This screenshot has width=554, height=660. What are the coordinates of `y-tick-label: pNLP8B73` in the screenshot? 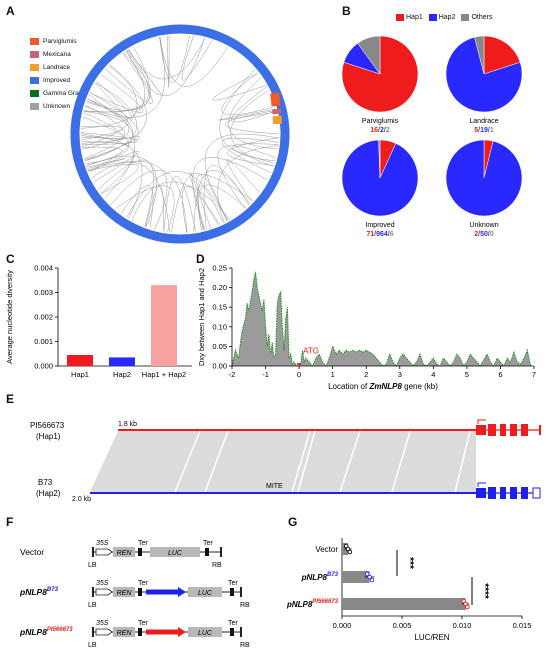 It's located at (320, 577).